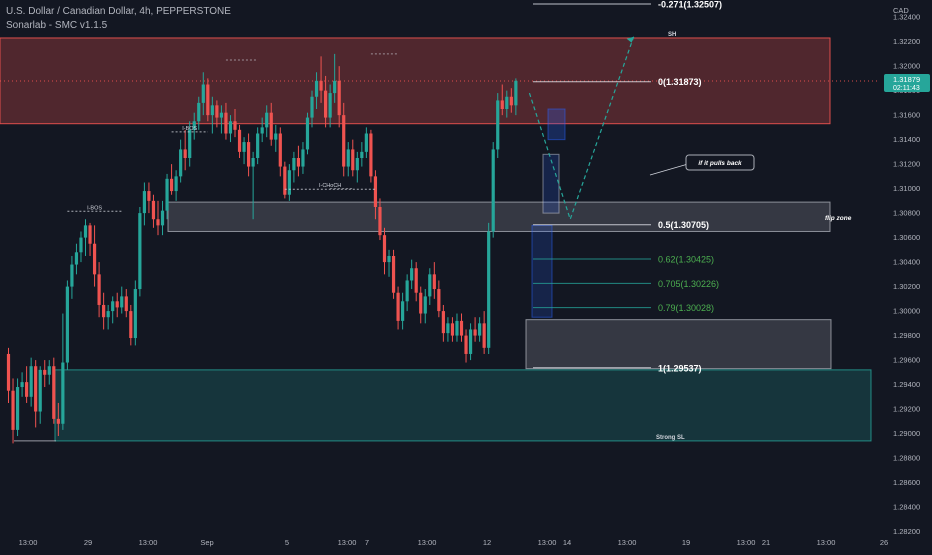 This screenshot has height=555, width=932. I want to click on y-tick-label: 1.28200, so click(906, 531).